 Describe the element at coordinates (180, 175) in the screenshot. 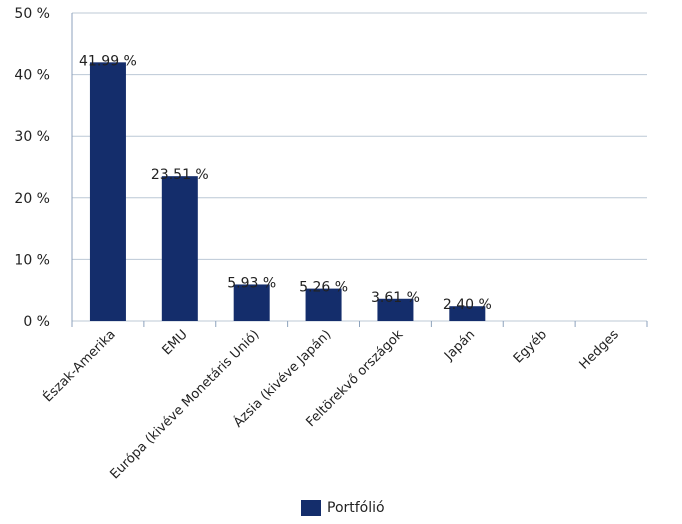

I see `data-label: 23.51 %` at that location.